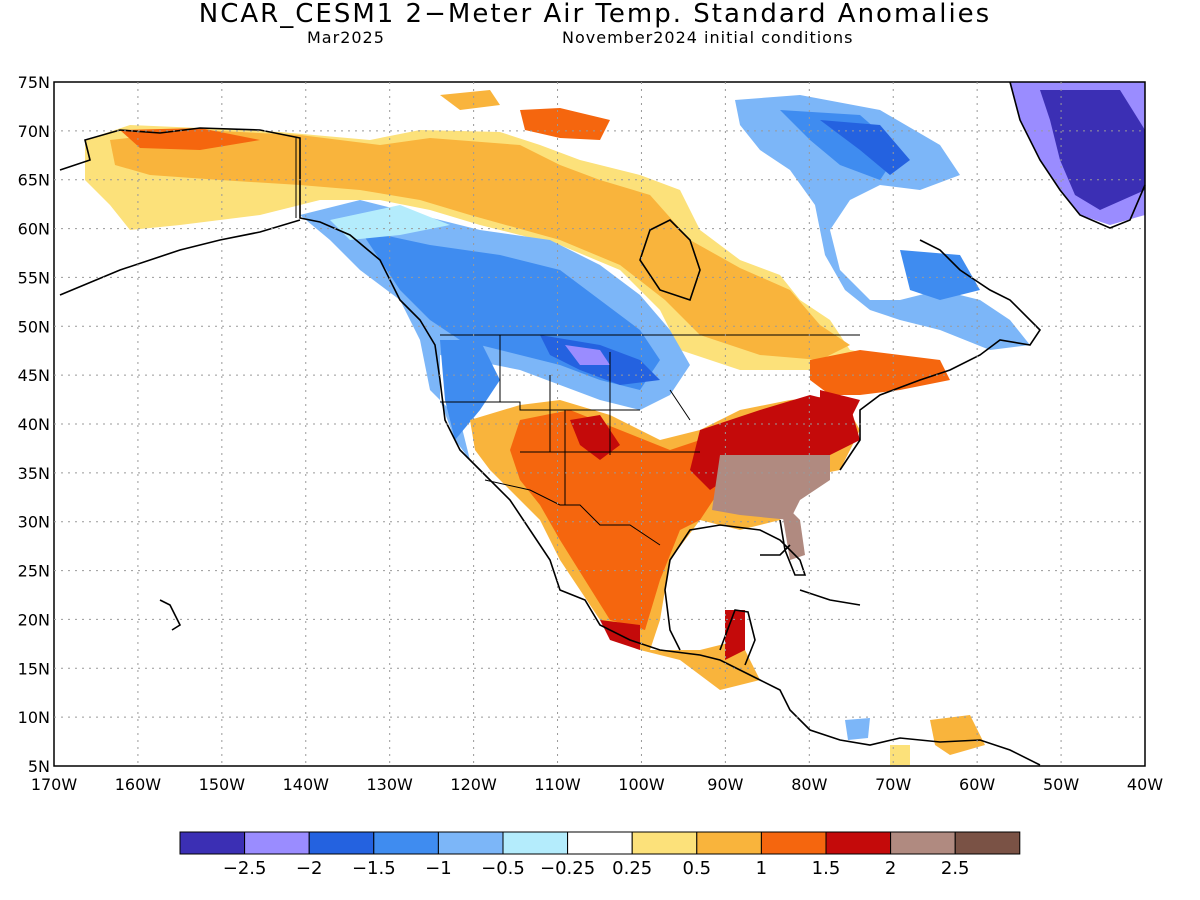 The image size is (1200, 900). Describe the element at coordinates (54, 784) in the screenshot. I see `lon-label: 170W` at that location.